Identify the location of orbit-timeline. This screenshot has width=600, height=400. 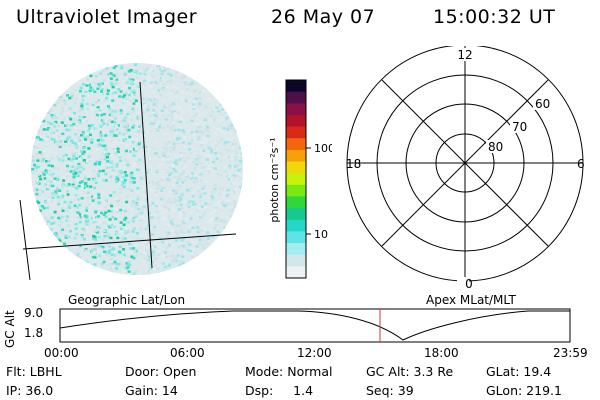
(315, 325).